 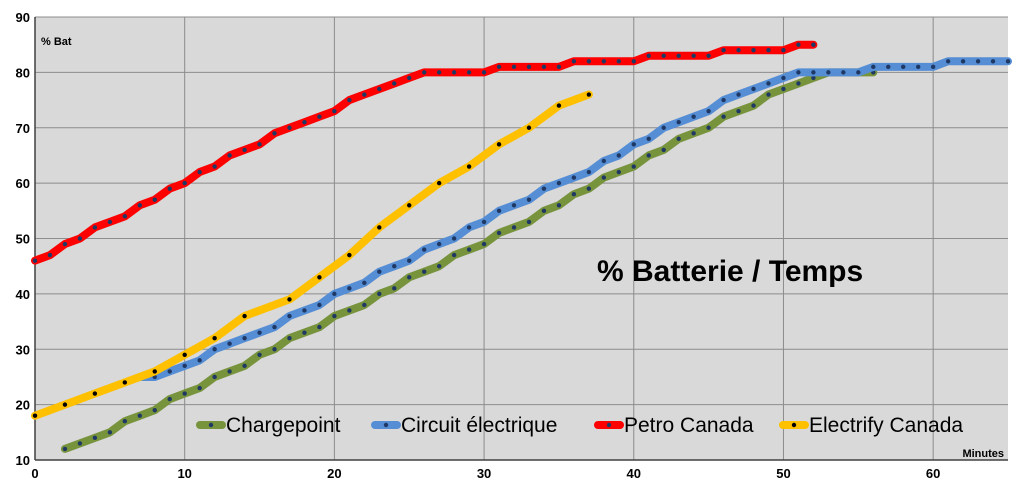 I want to click on x-tick-label: 40, so click(x=634, y=473).